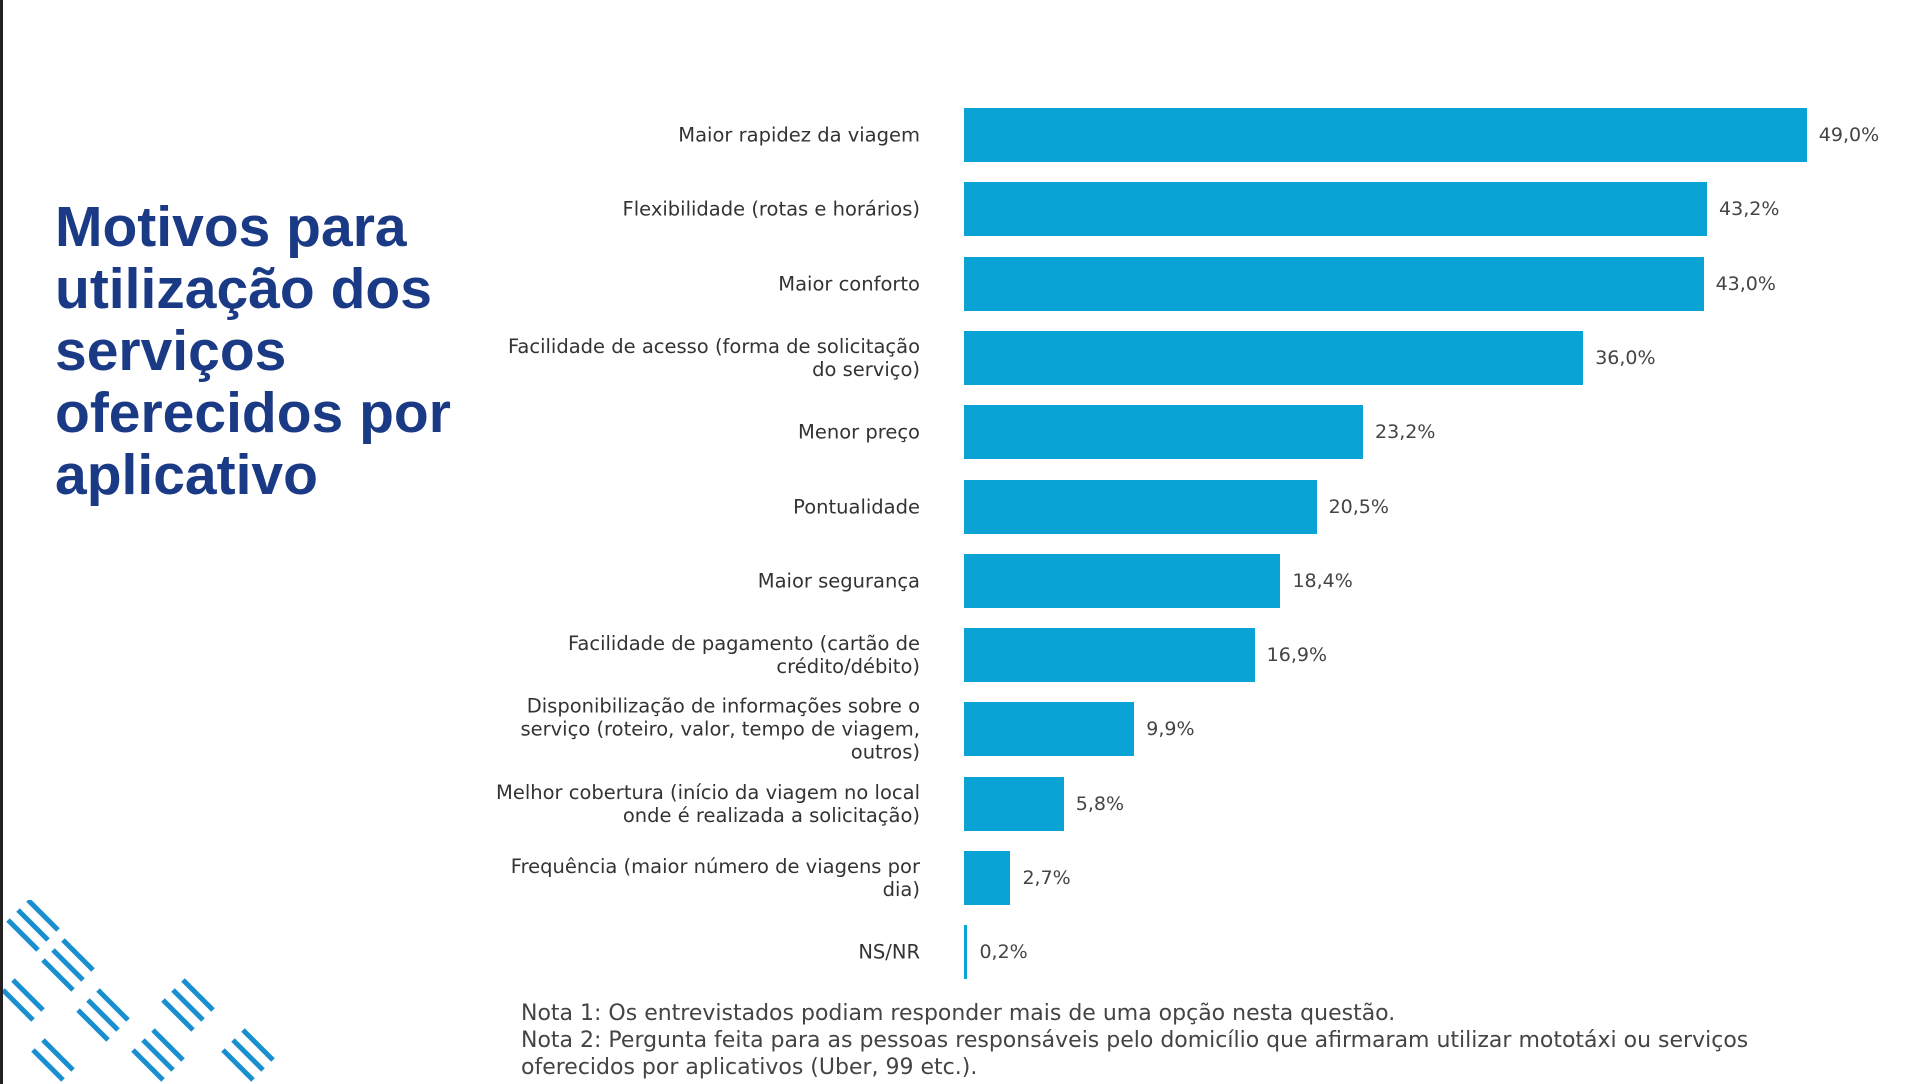  Describe the element at coordinates (1625, 357) in the screenshot. I see `value-label: 36,0%` at that location.